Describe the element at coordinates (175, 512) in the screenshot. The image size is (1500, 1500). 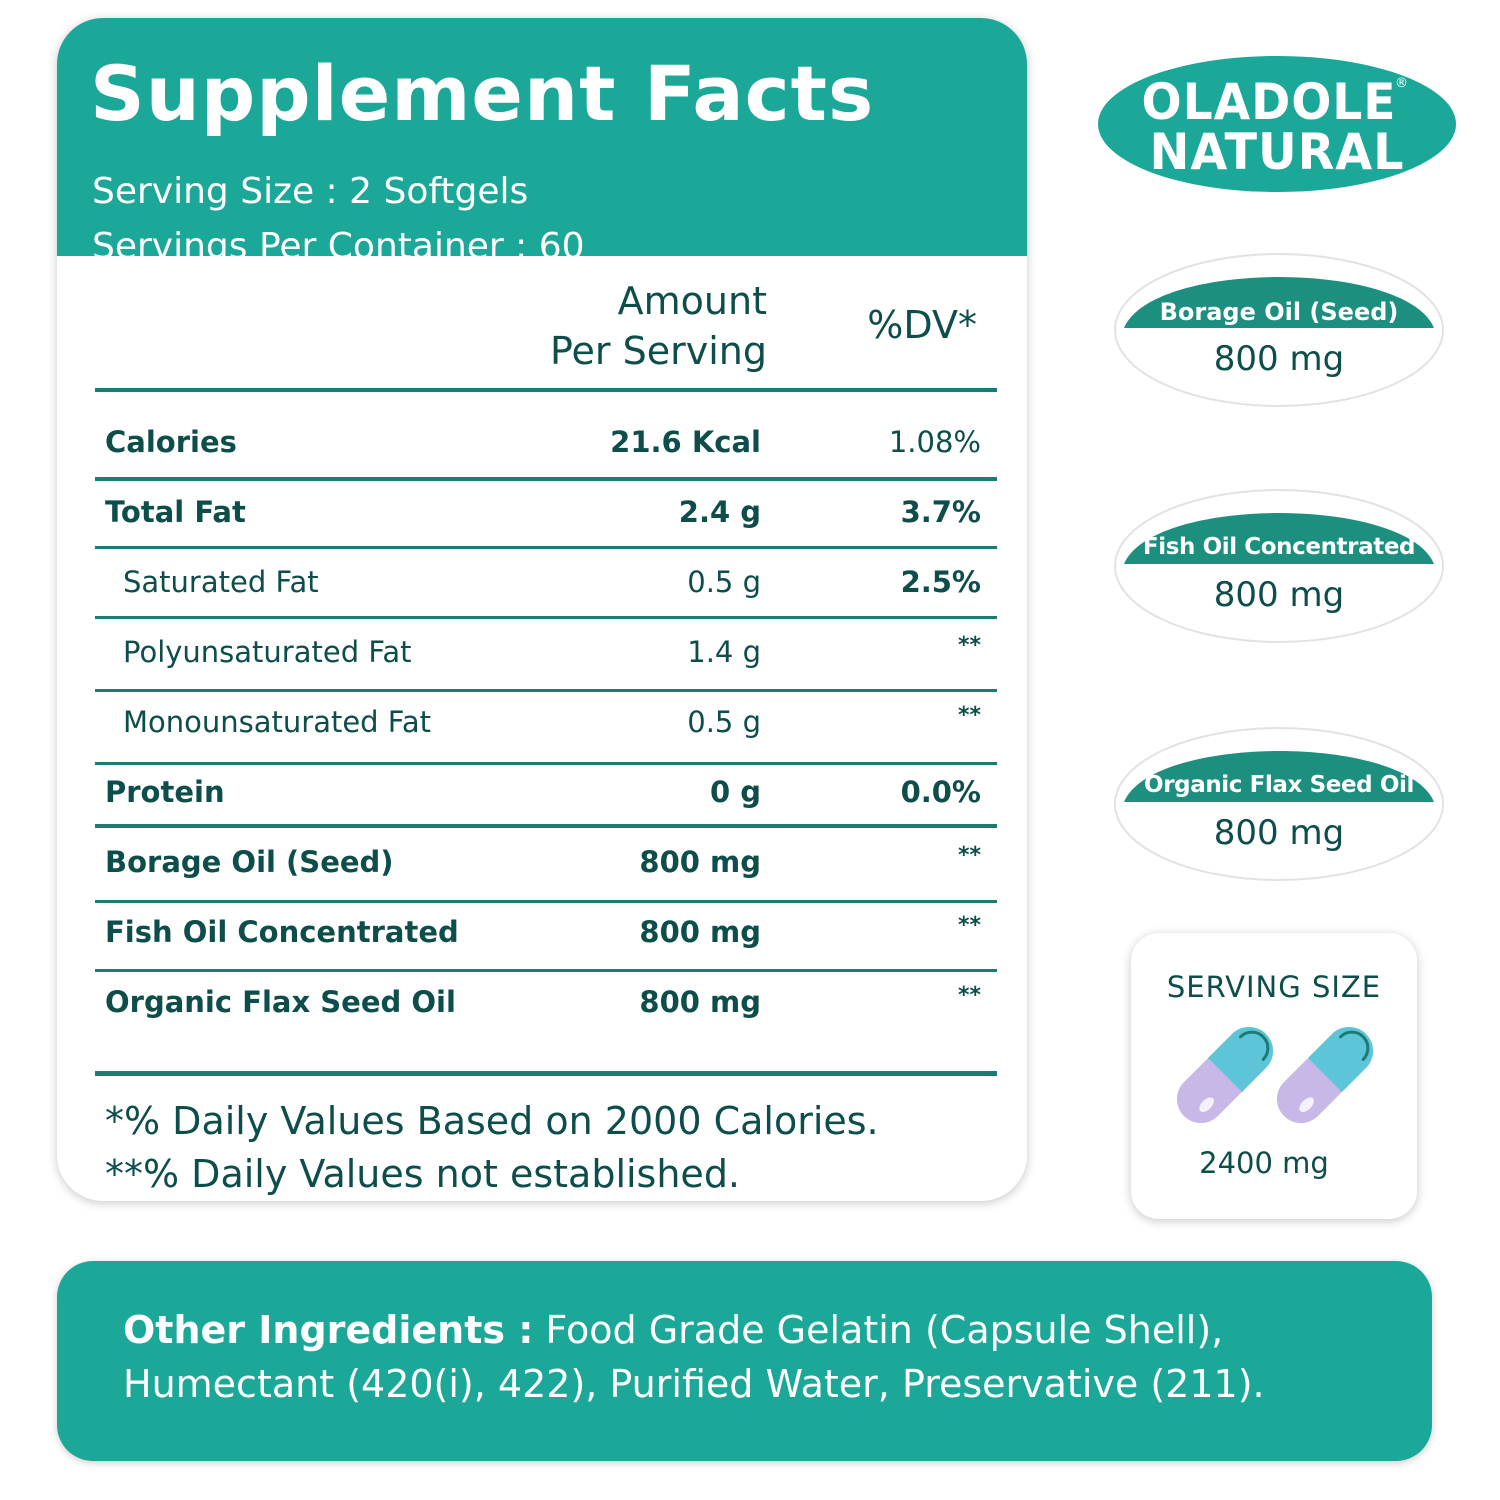
I see `nutrient-name: Total Fat` at that location.